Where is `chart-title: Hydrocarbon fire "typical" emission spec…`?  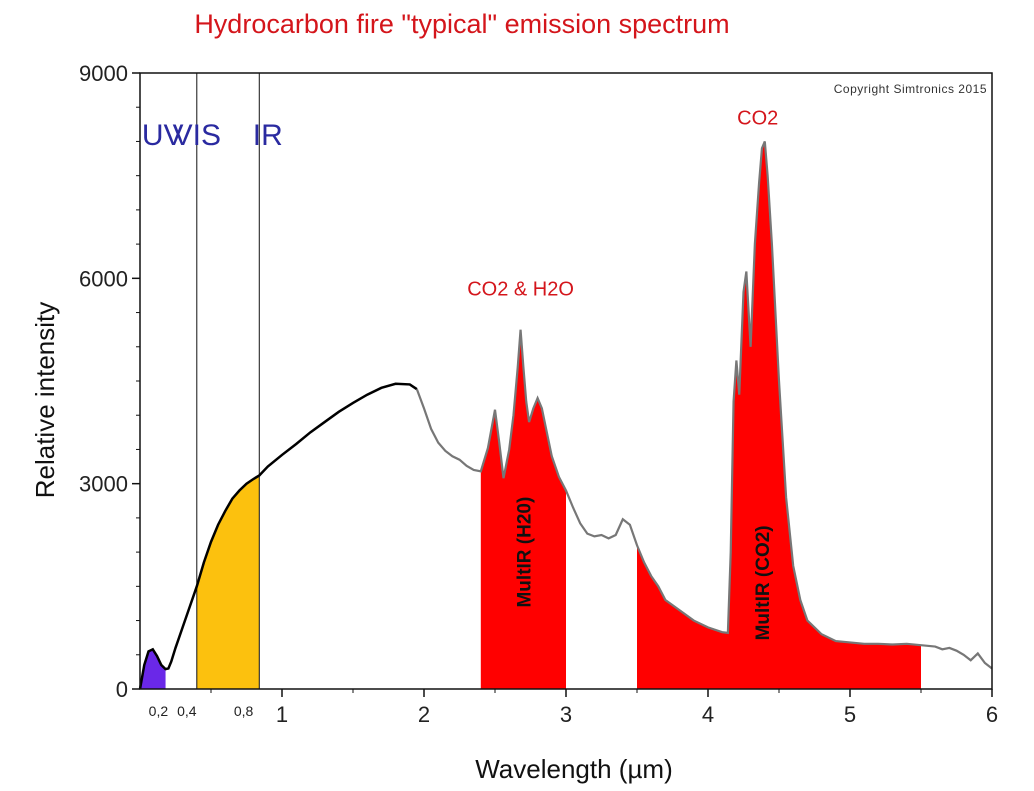
chart-title: Hydrocarbon fire "typical" emission spec… is located at coordinates (461, 24).